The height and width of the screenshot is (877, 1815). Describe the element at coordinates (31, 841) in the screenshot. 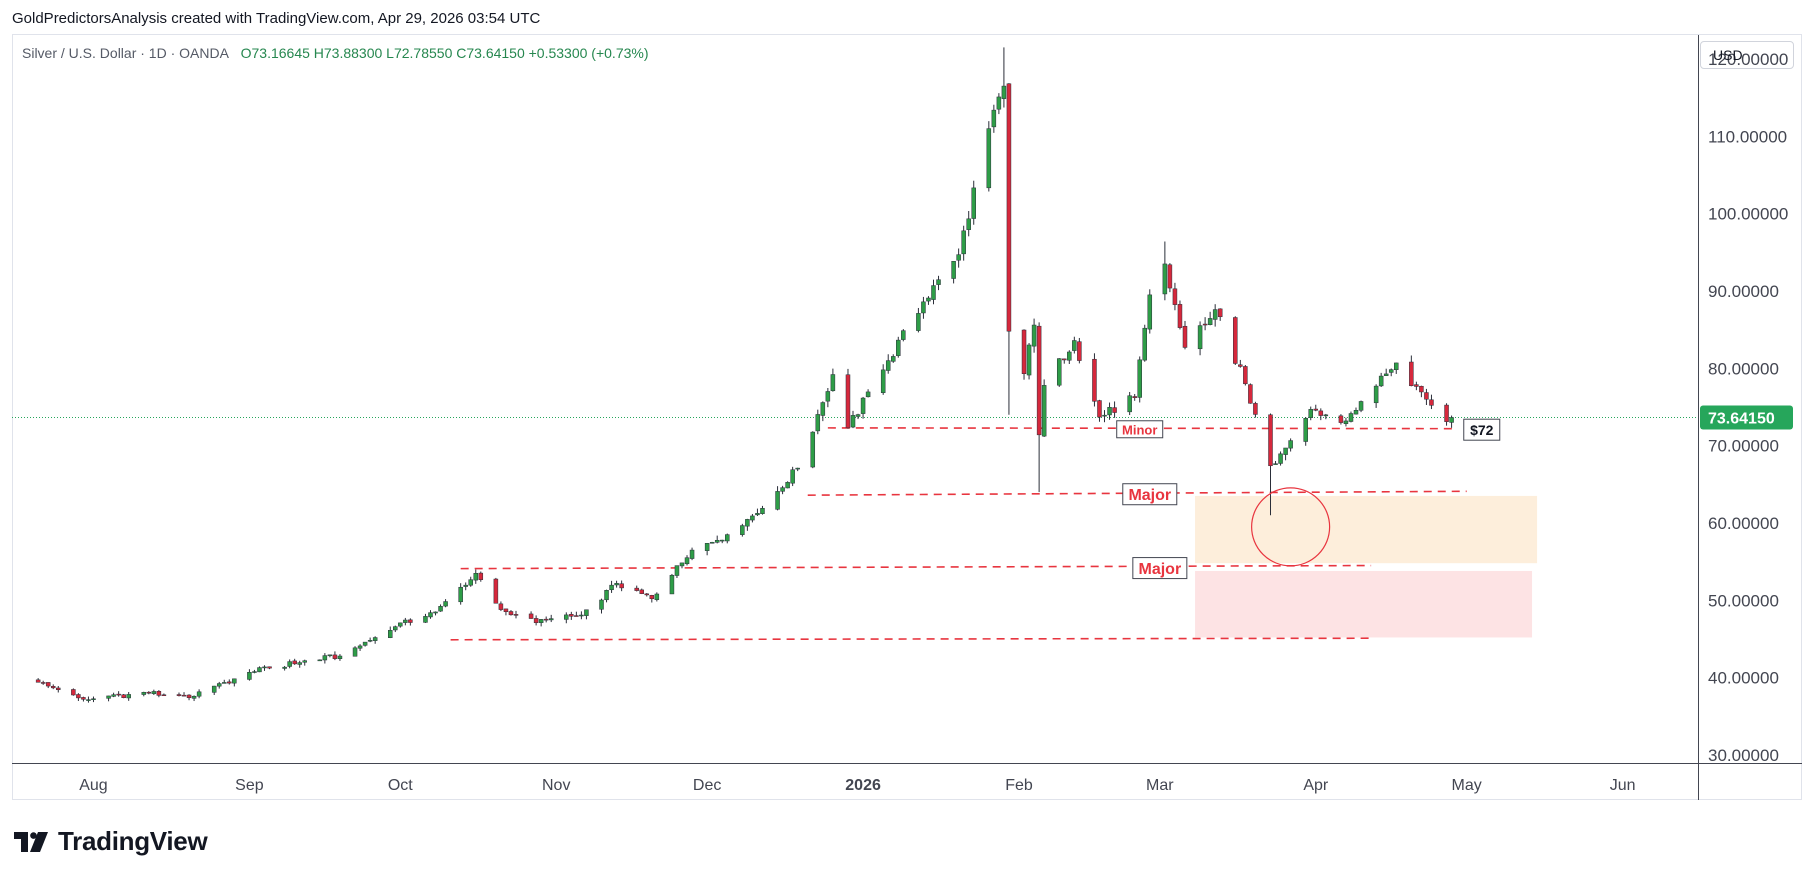

I see `tradingview-logo-icon` at that location.